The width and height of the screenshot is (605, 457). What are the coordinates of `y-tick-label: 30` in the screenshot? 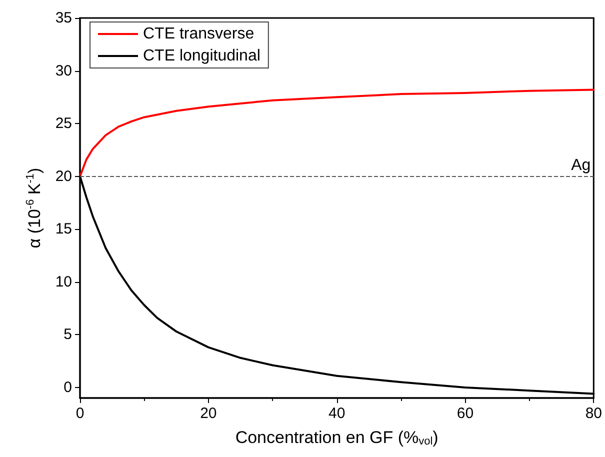 It's located at (63, 71).